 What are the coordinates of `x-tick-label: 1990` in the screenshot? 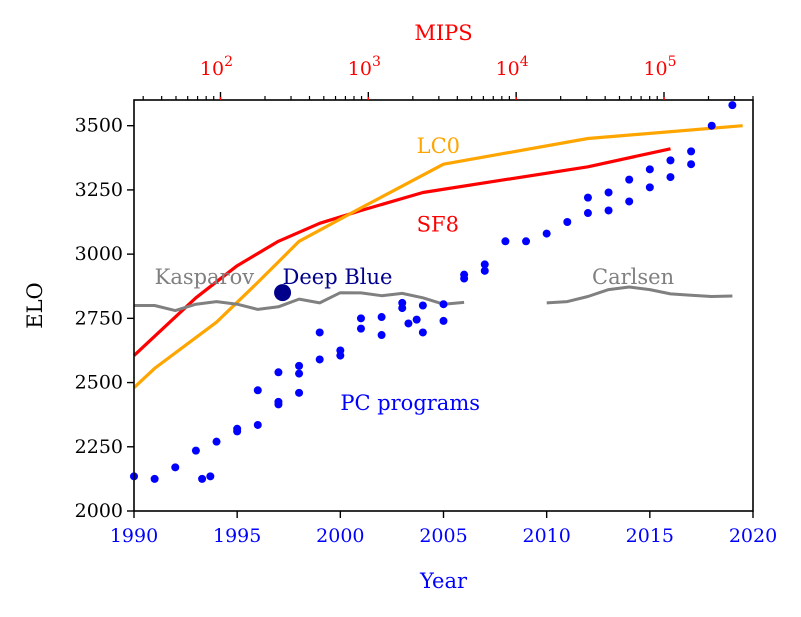 It's located at (134, 536).